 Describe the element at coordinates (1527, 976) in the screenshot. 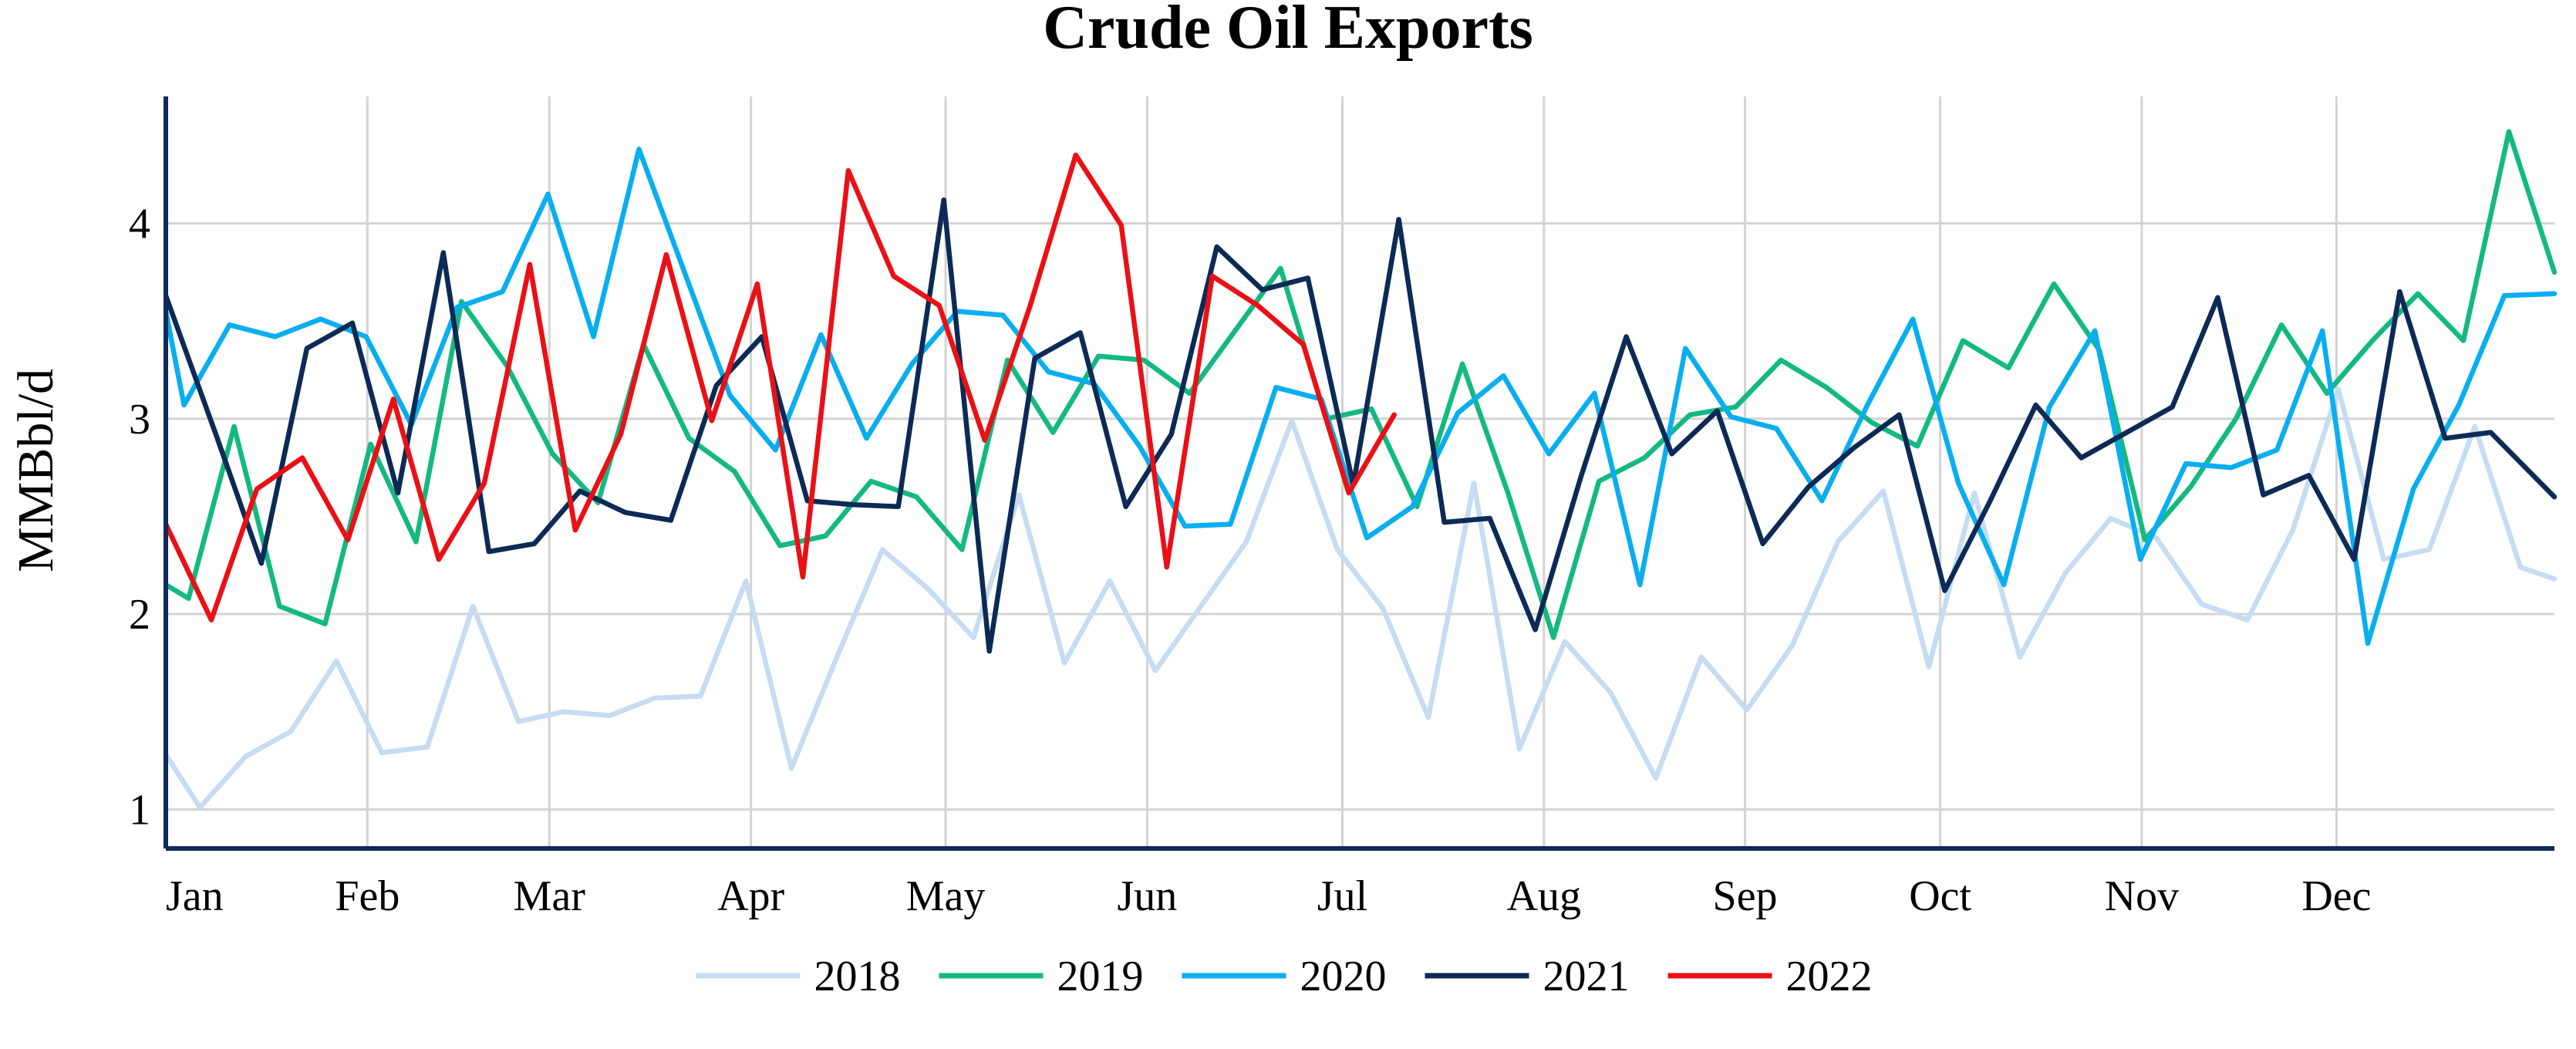

I see `legend-item-2021: 2021` at that location.